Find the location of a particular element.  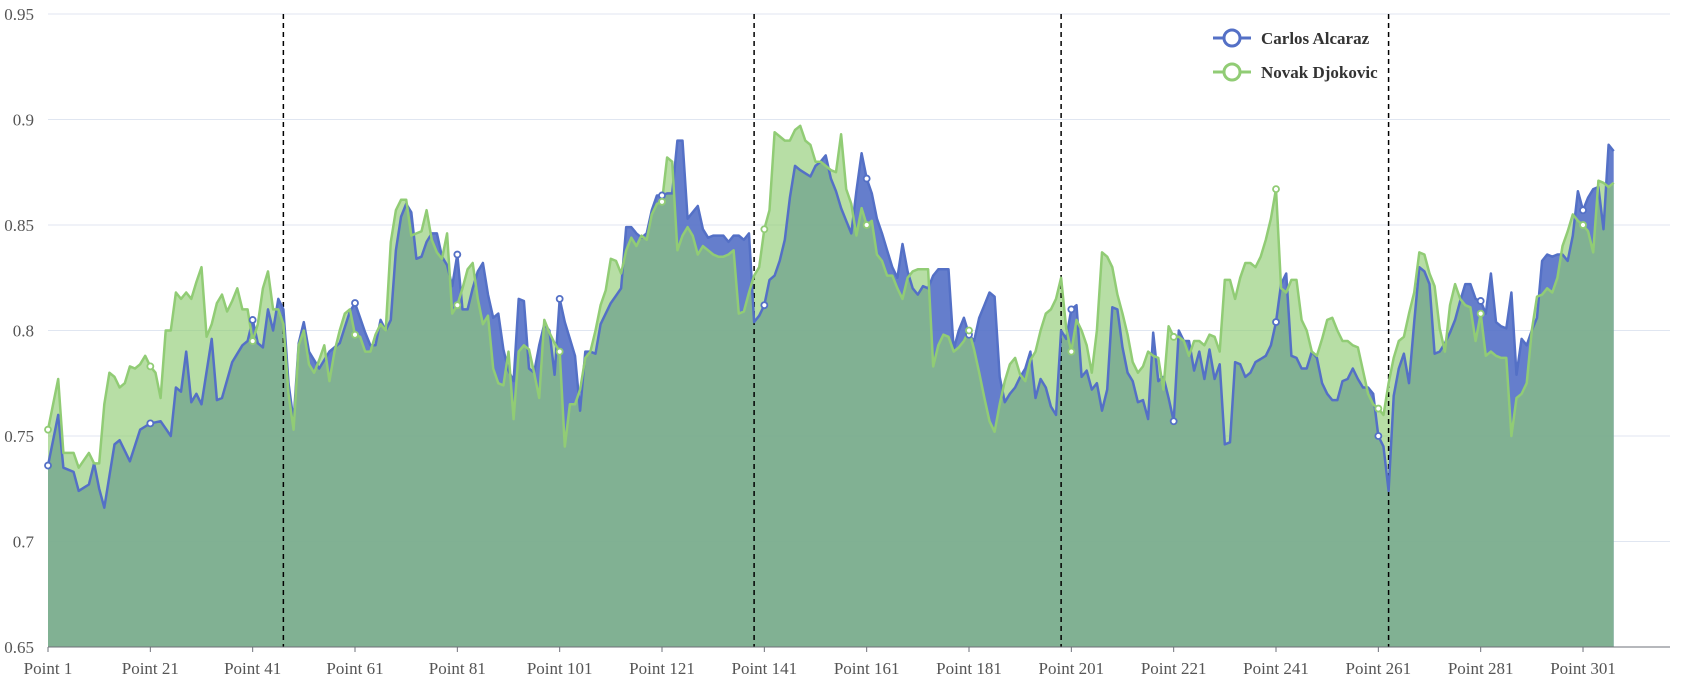

y-tick-label: 0.8 is located at coordinates (23, 331).